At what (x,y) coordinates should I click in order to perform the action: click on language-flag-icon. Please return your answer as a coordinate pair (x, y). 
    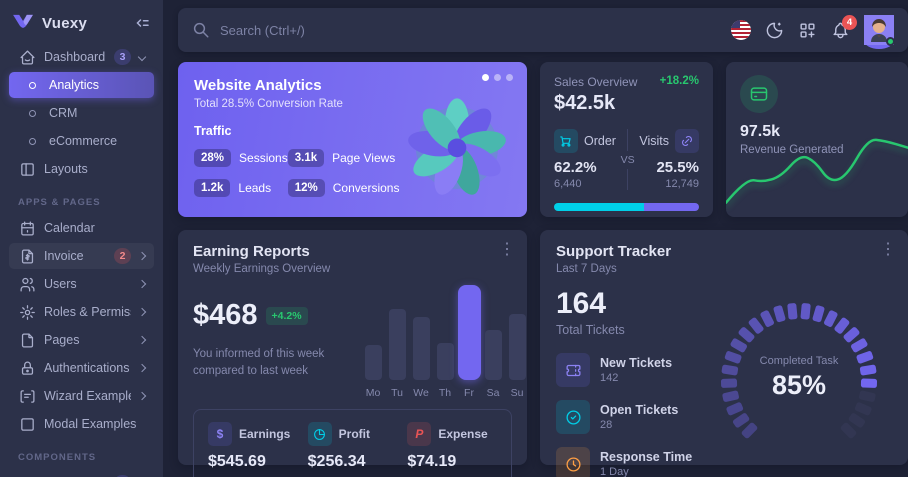
    Looking at the image, I should click on (741, 30).